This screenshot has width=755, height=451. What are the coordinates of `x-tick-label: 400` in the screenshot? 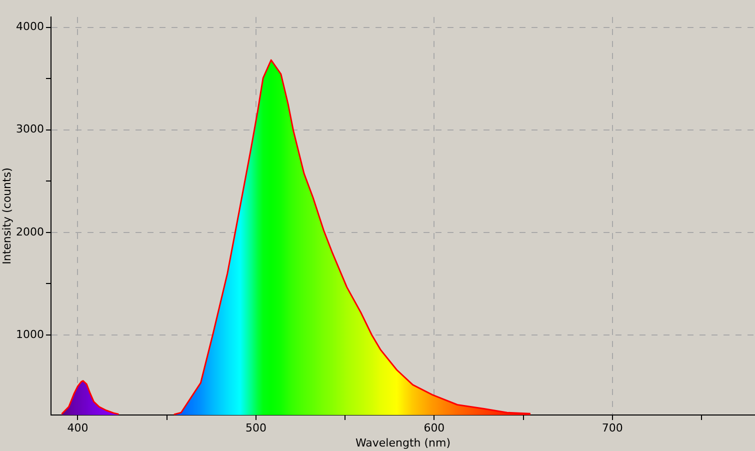 It's located at (77, 427).